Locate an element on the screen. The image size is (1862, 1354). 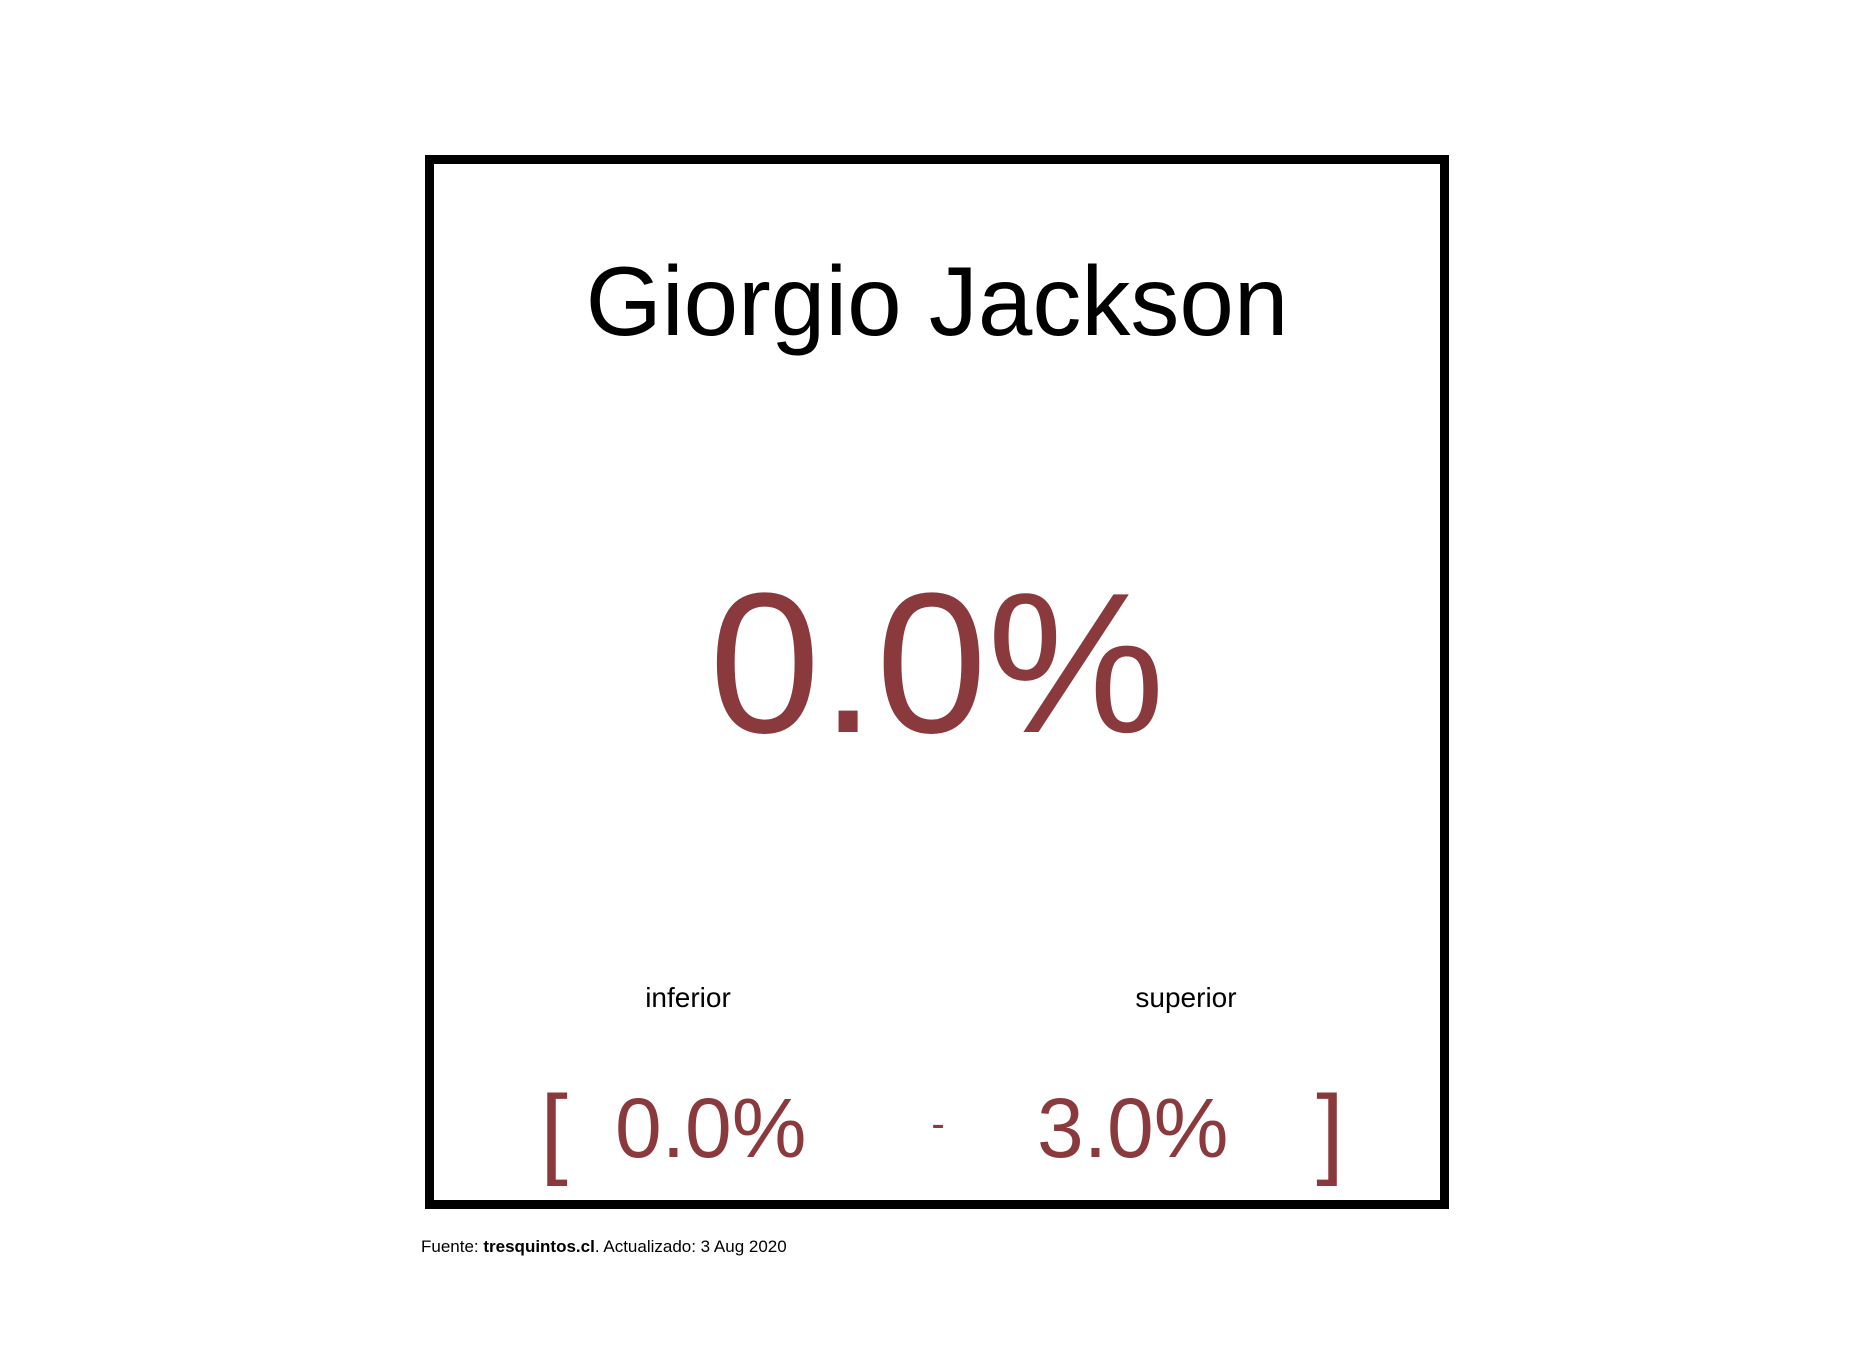
source-name: tresquintos.cl is located at coordinates (539, 1246).